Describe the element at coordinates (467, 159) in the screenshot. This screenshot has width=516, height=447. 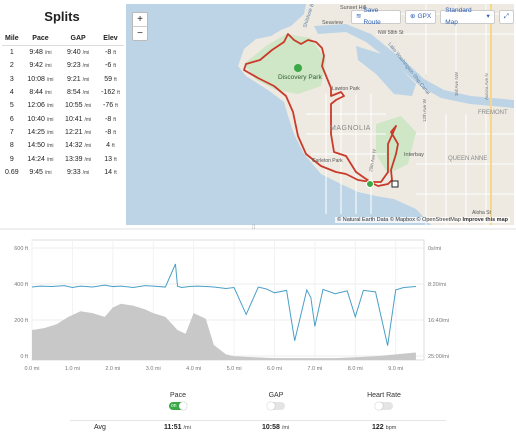
I see `label-queen-anne: QUEEN ANNE` at that location.